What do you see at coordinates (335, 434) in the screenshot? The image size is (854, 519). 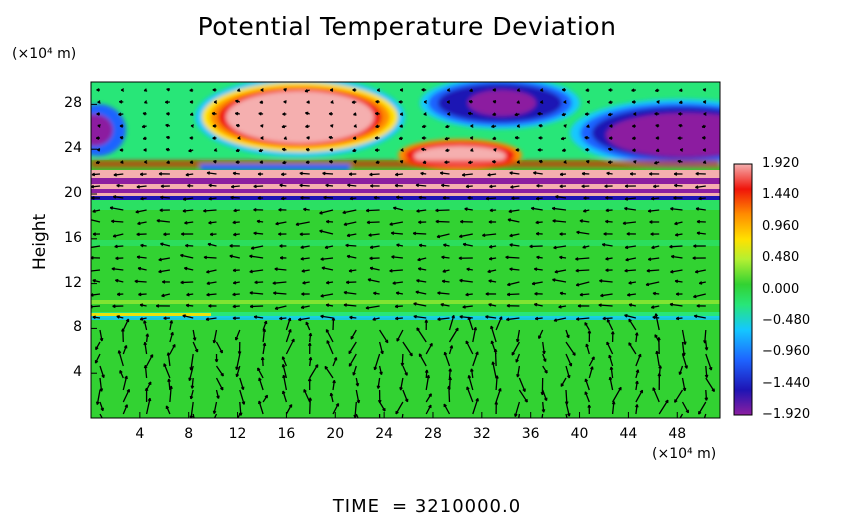 I see `x-tick-label: 20` at bounding box center [335, 434].